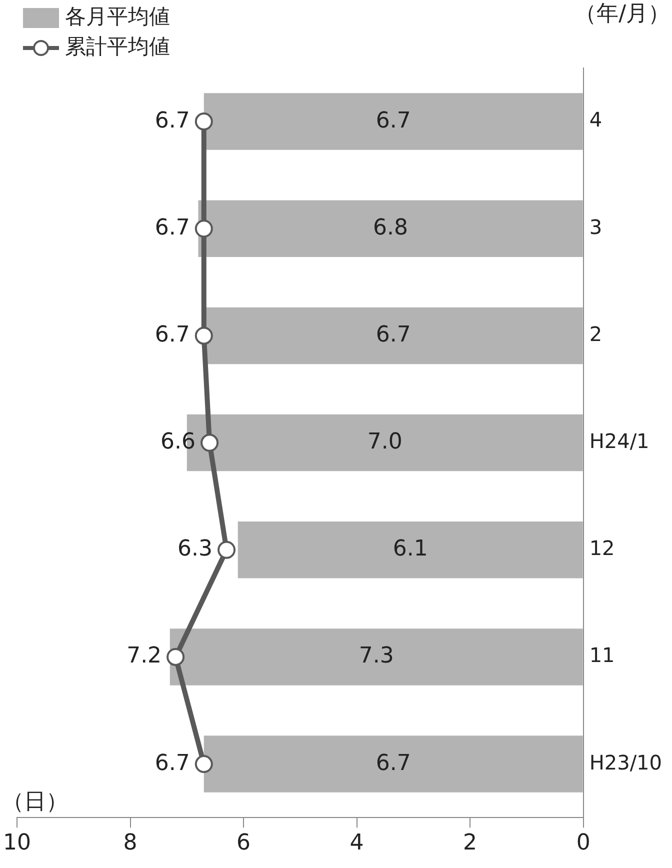 This screenshot has height=868, width=672. I want to click on x-tick-label: 8, so click(130, 843).